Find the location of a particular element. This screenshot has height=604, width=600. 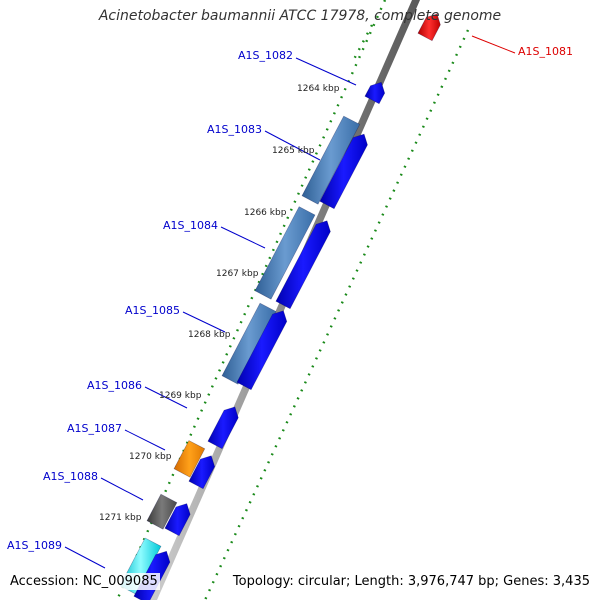

inner-tick-ring-top is located at coordinates (362, 44).